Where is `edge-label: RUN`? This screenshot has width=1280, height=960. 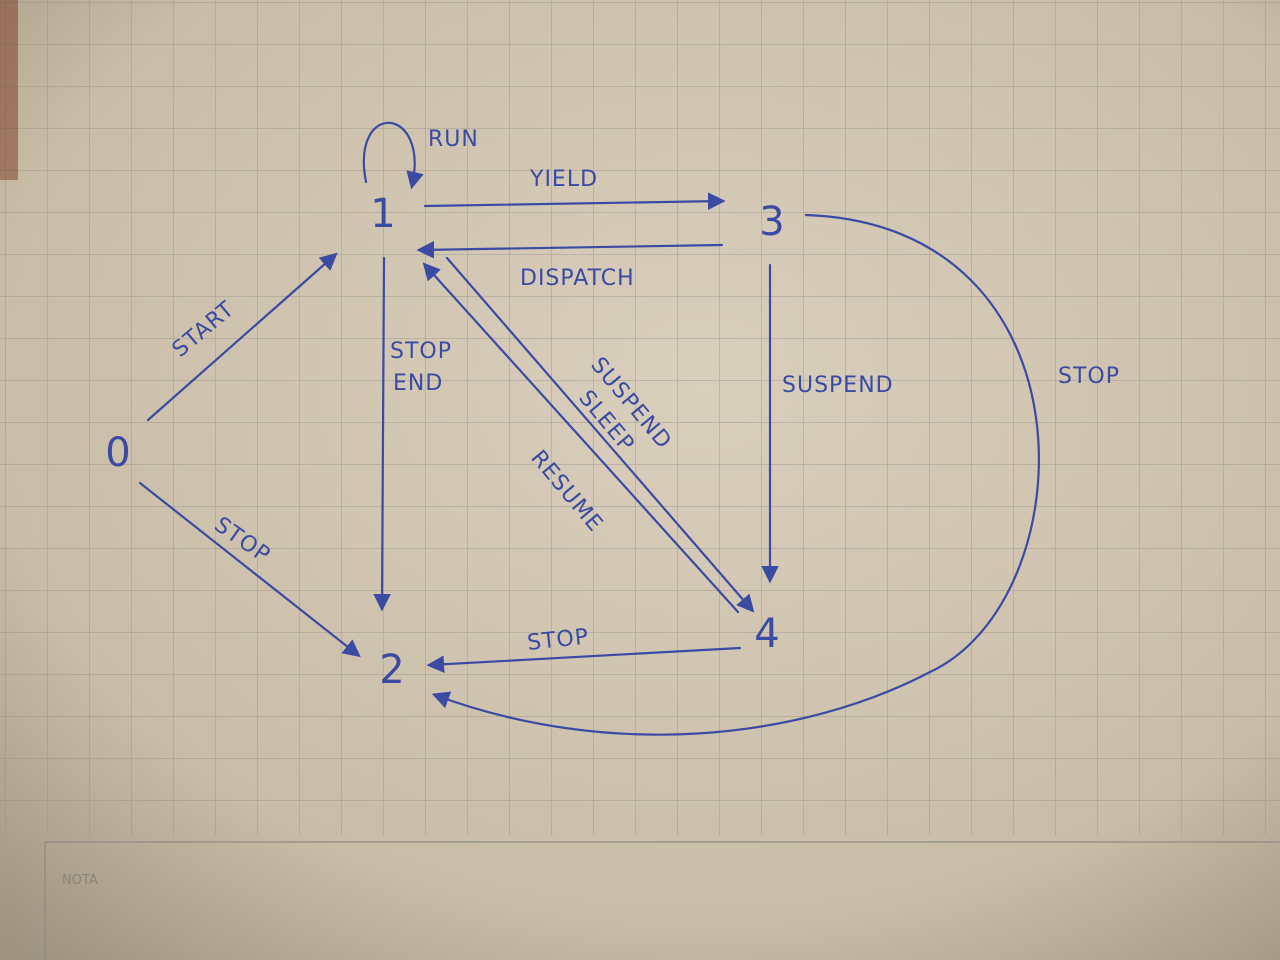 edge-label: RUN is located at coordinates (453, 139).